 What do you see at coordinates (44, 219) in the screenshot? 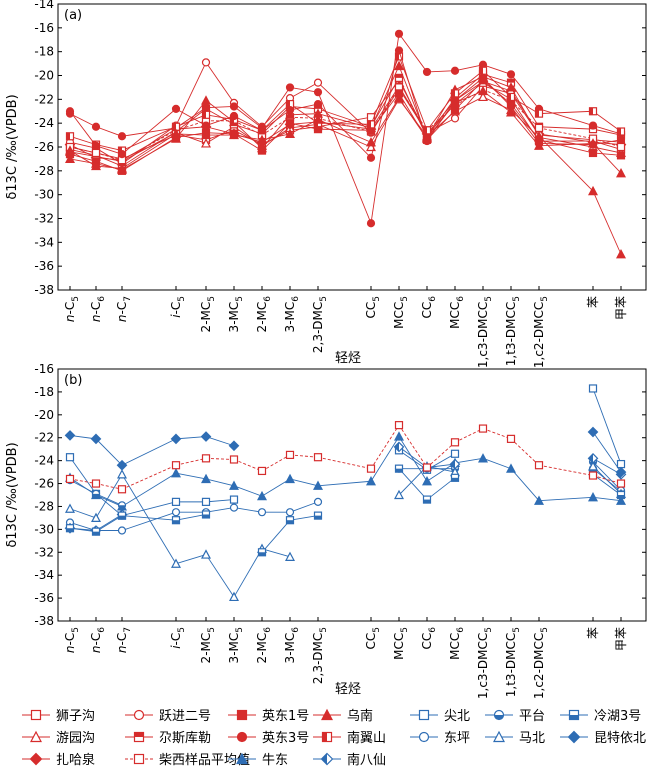
I see `y-tick-label: -32` at bounding box center [44, 219].